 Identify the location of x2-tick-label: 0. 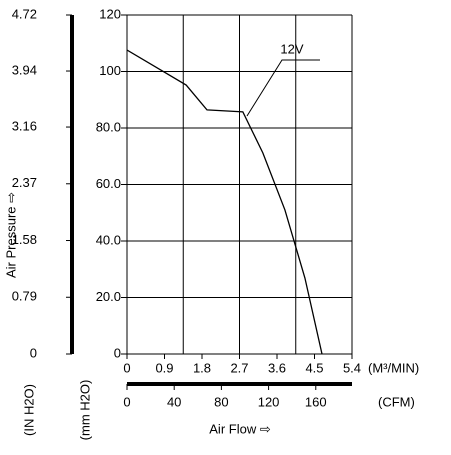
(126, 401).